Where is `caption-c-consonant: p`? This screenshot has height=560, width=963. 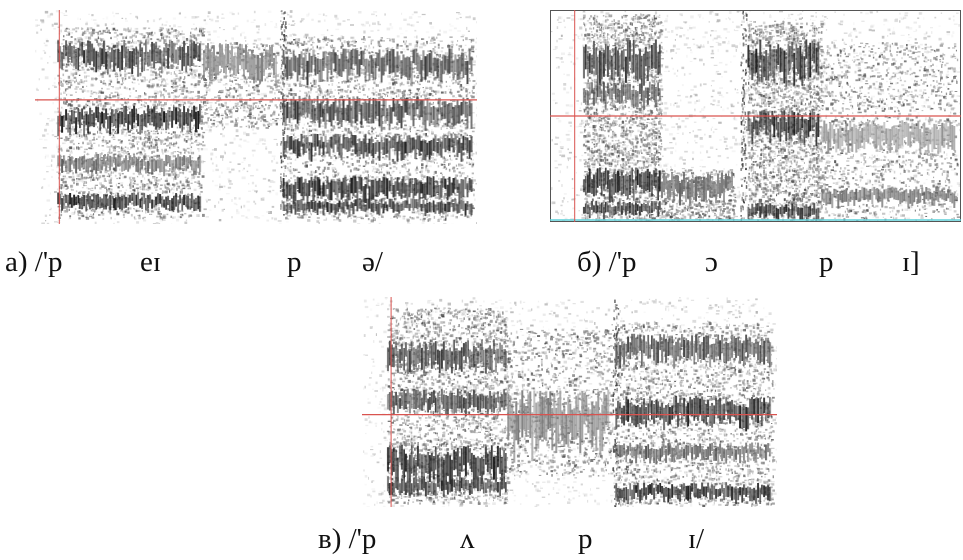
caption-c-consonant: p is located at coordinates (585, 539).